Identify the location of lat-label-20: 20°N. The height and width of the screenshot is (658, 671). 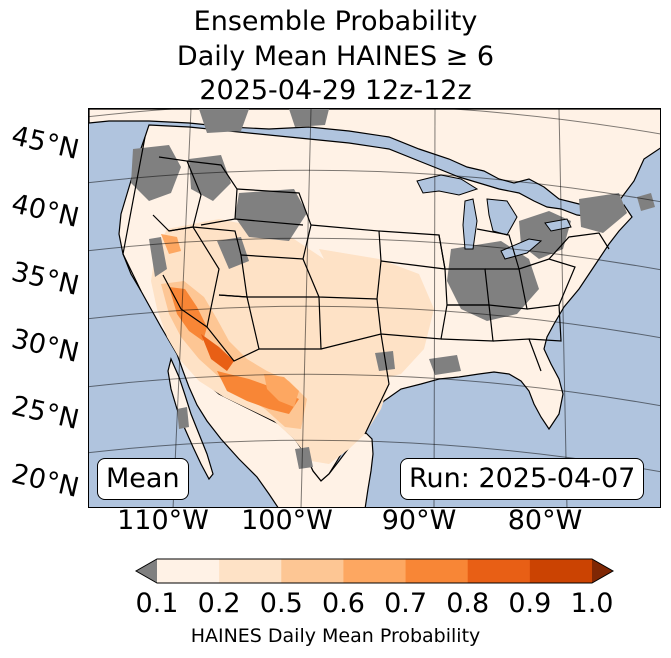
(45, 481).